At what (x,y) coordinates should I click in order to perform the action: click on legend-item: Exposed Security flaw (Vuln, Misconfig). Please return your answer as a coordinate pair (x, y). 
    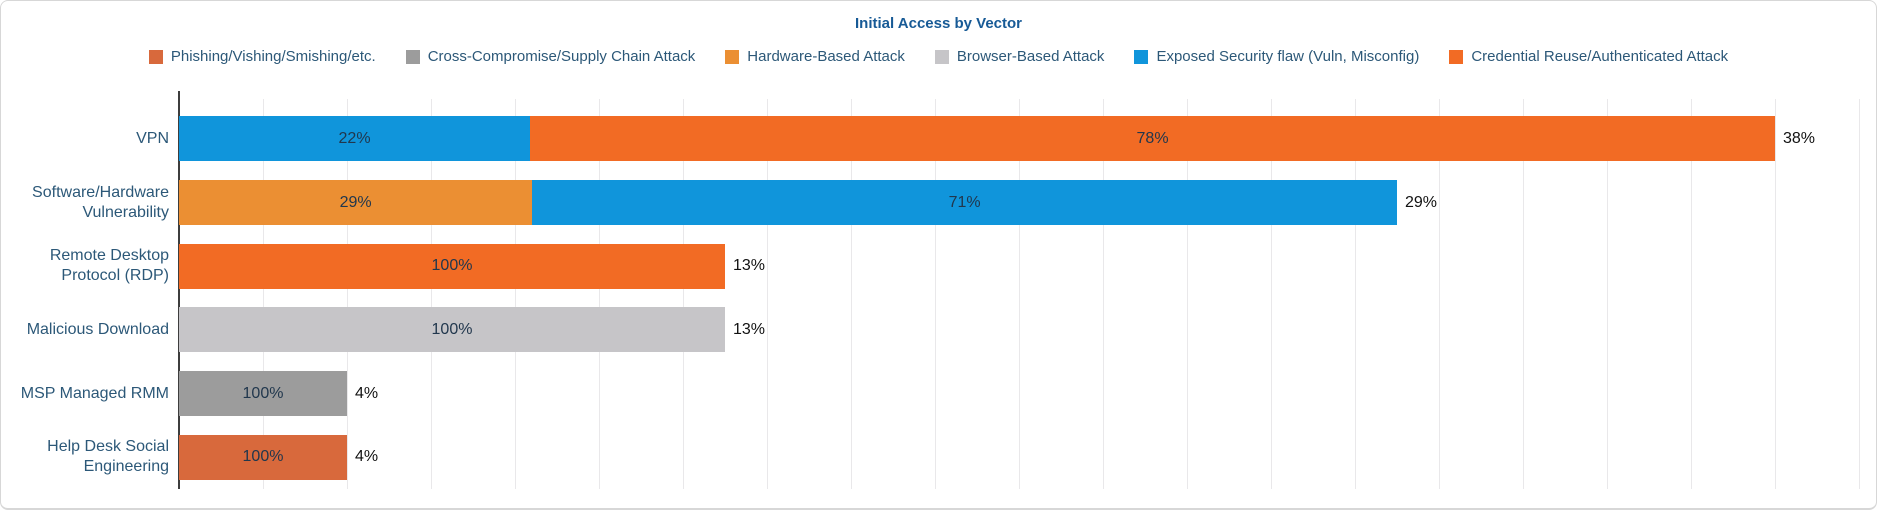
    Looking at the image, I should click on (1276, 56).